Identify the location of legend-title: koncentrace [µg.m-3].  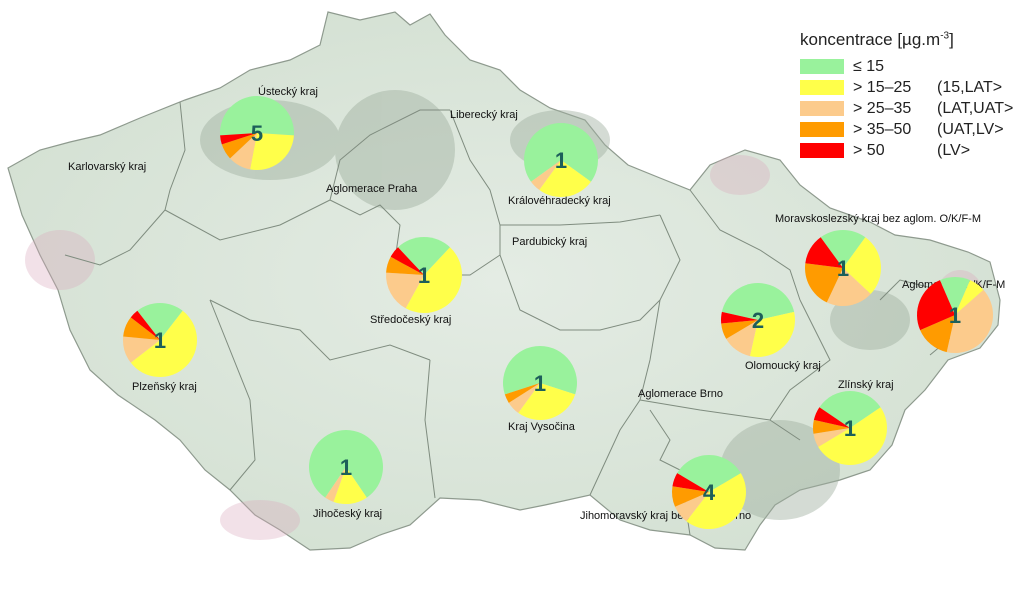
(877, 39).